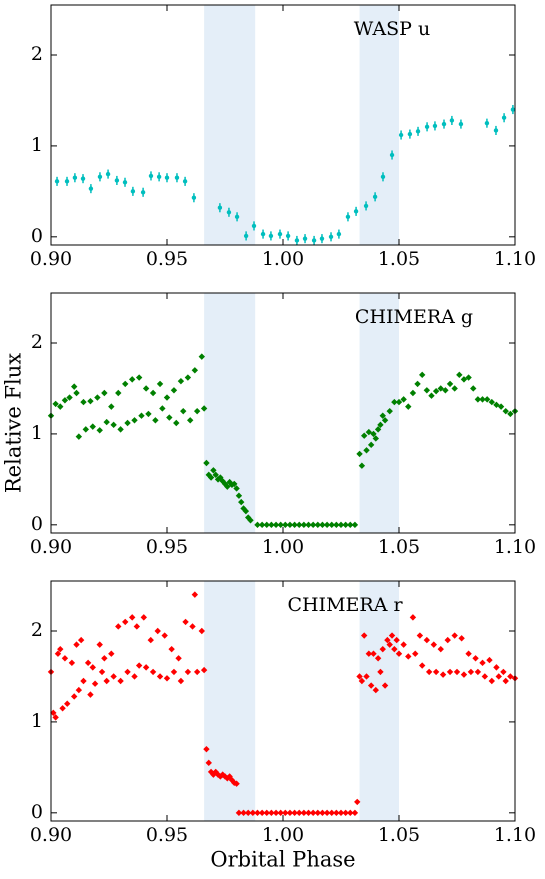 This screenshot has height=879, width=545. What do you see at coordinates (379, 701) in the screenshot?
I see `shaded-span` at bounding box center [379, 701].